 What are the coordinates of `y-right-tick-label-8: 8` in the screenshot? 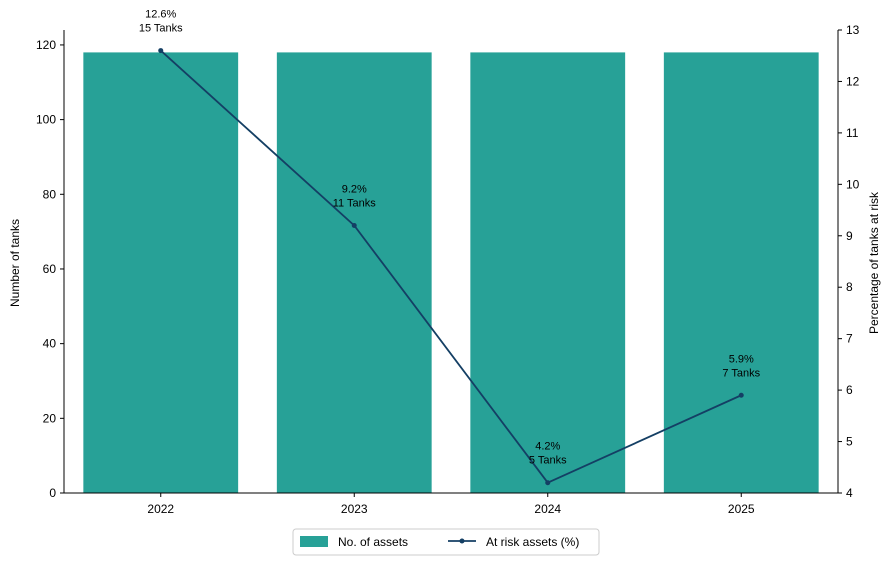 It's located at (849, 287).